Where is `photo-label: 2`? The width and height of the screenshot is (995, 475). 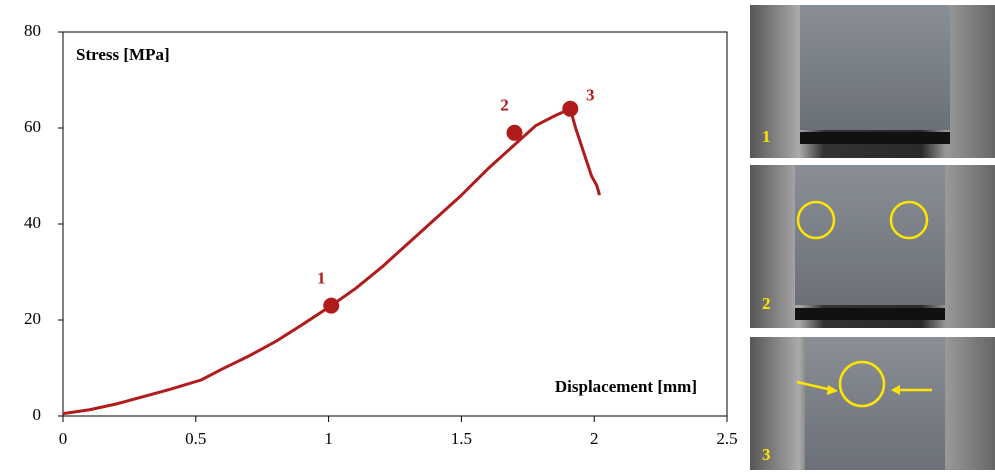
photo-label: 2 is located at coordinates (766, 303).